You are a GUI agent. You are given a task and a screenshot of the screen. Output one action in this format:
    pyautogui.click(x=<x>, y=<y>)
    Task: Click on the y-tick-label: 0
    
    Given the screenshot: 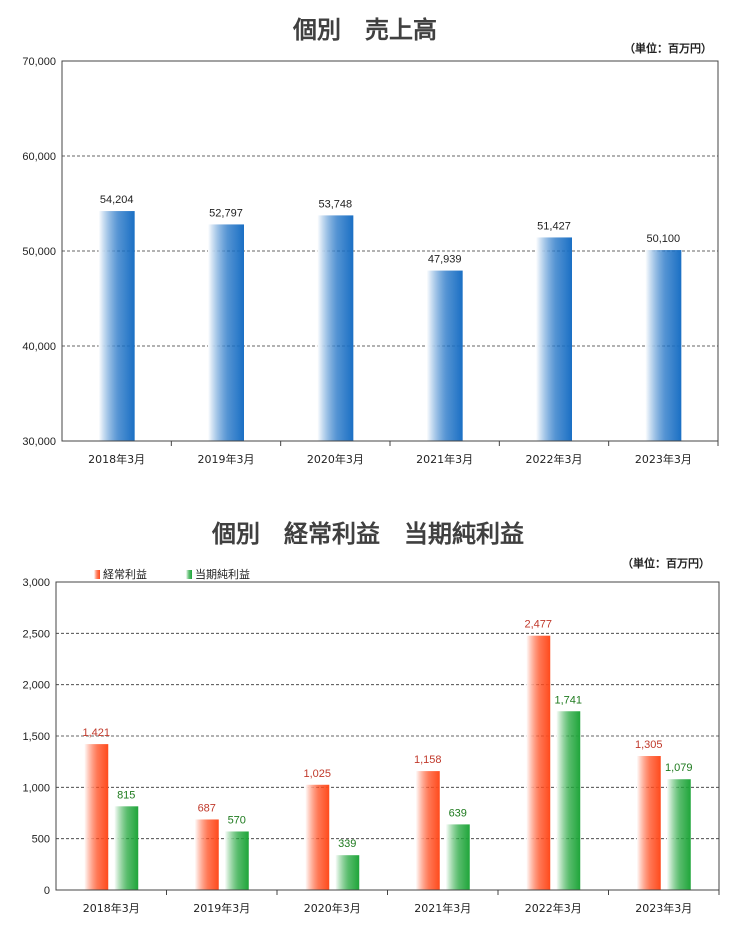 What is the action you would take?
    pyautogui.click(x=47, y=891)
    